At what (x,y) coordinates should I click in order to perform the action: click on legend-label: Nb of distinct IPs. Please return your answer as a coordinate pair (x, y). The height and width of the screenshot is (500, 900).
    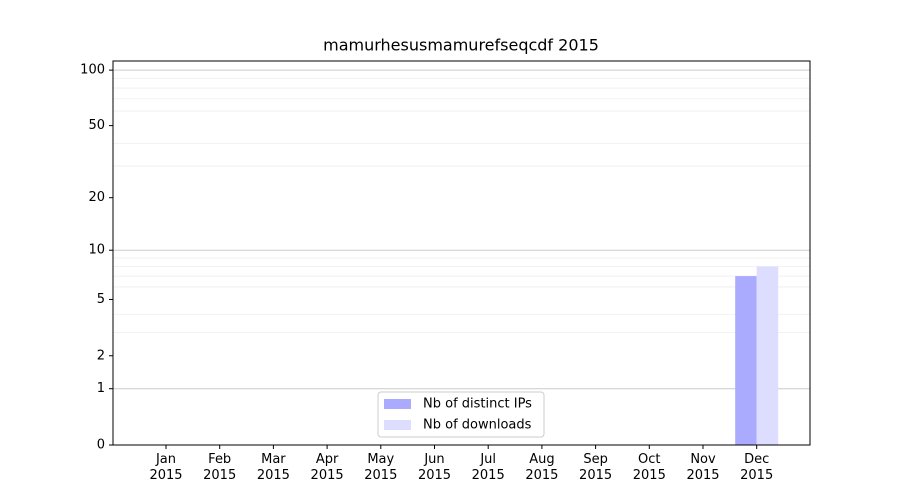
    Looking at the image, I should click on (477, 404).